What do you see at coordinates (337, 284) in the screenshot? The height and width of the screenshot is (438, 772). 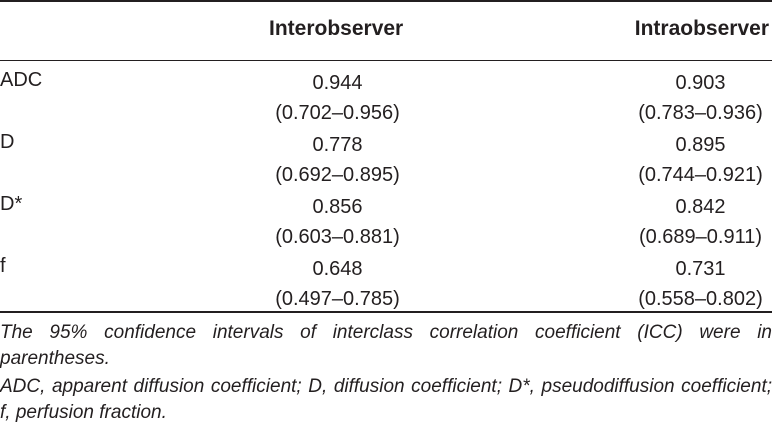 I see `interobserver-cell: 0.648 (0.497–0.785)` at bounding box center [337, 284].